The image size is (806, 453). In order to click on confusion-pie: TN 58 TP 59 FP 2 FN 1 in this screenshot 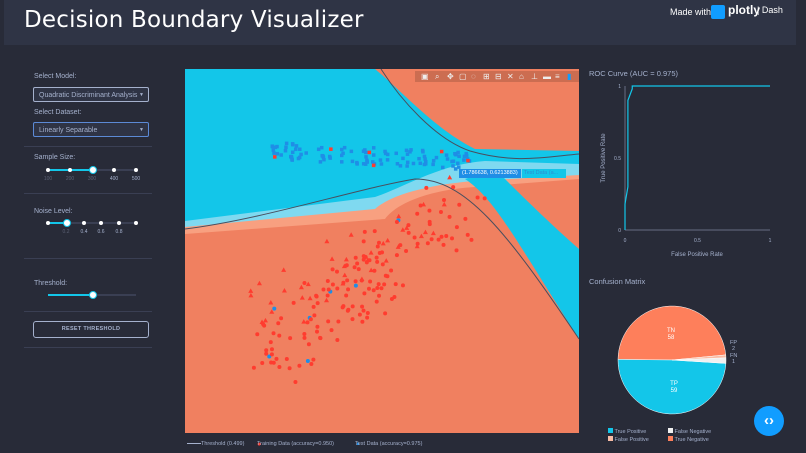, I will do `click(681, 361)`.